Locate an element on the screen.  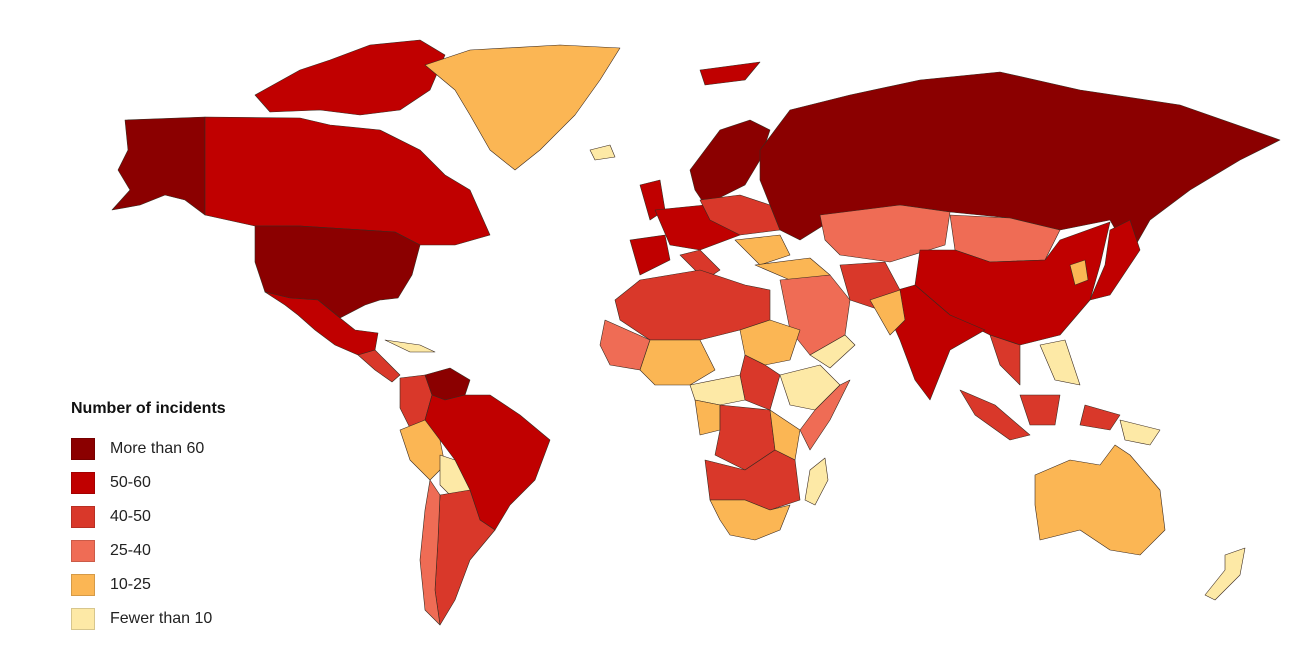
legend-label: Fewer than 10 is located at coordinates (161, 618).